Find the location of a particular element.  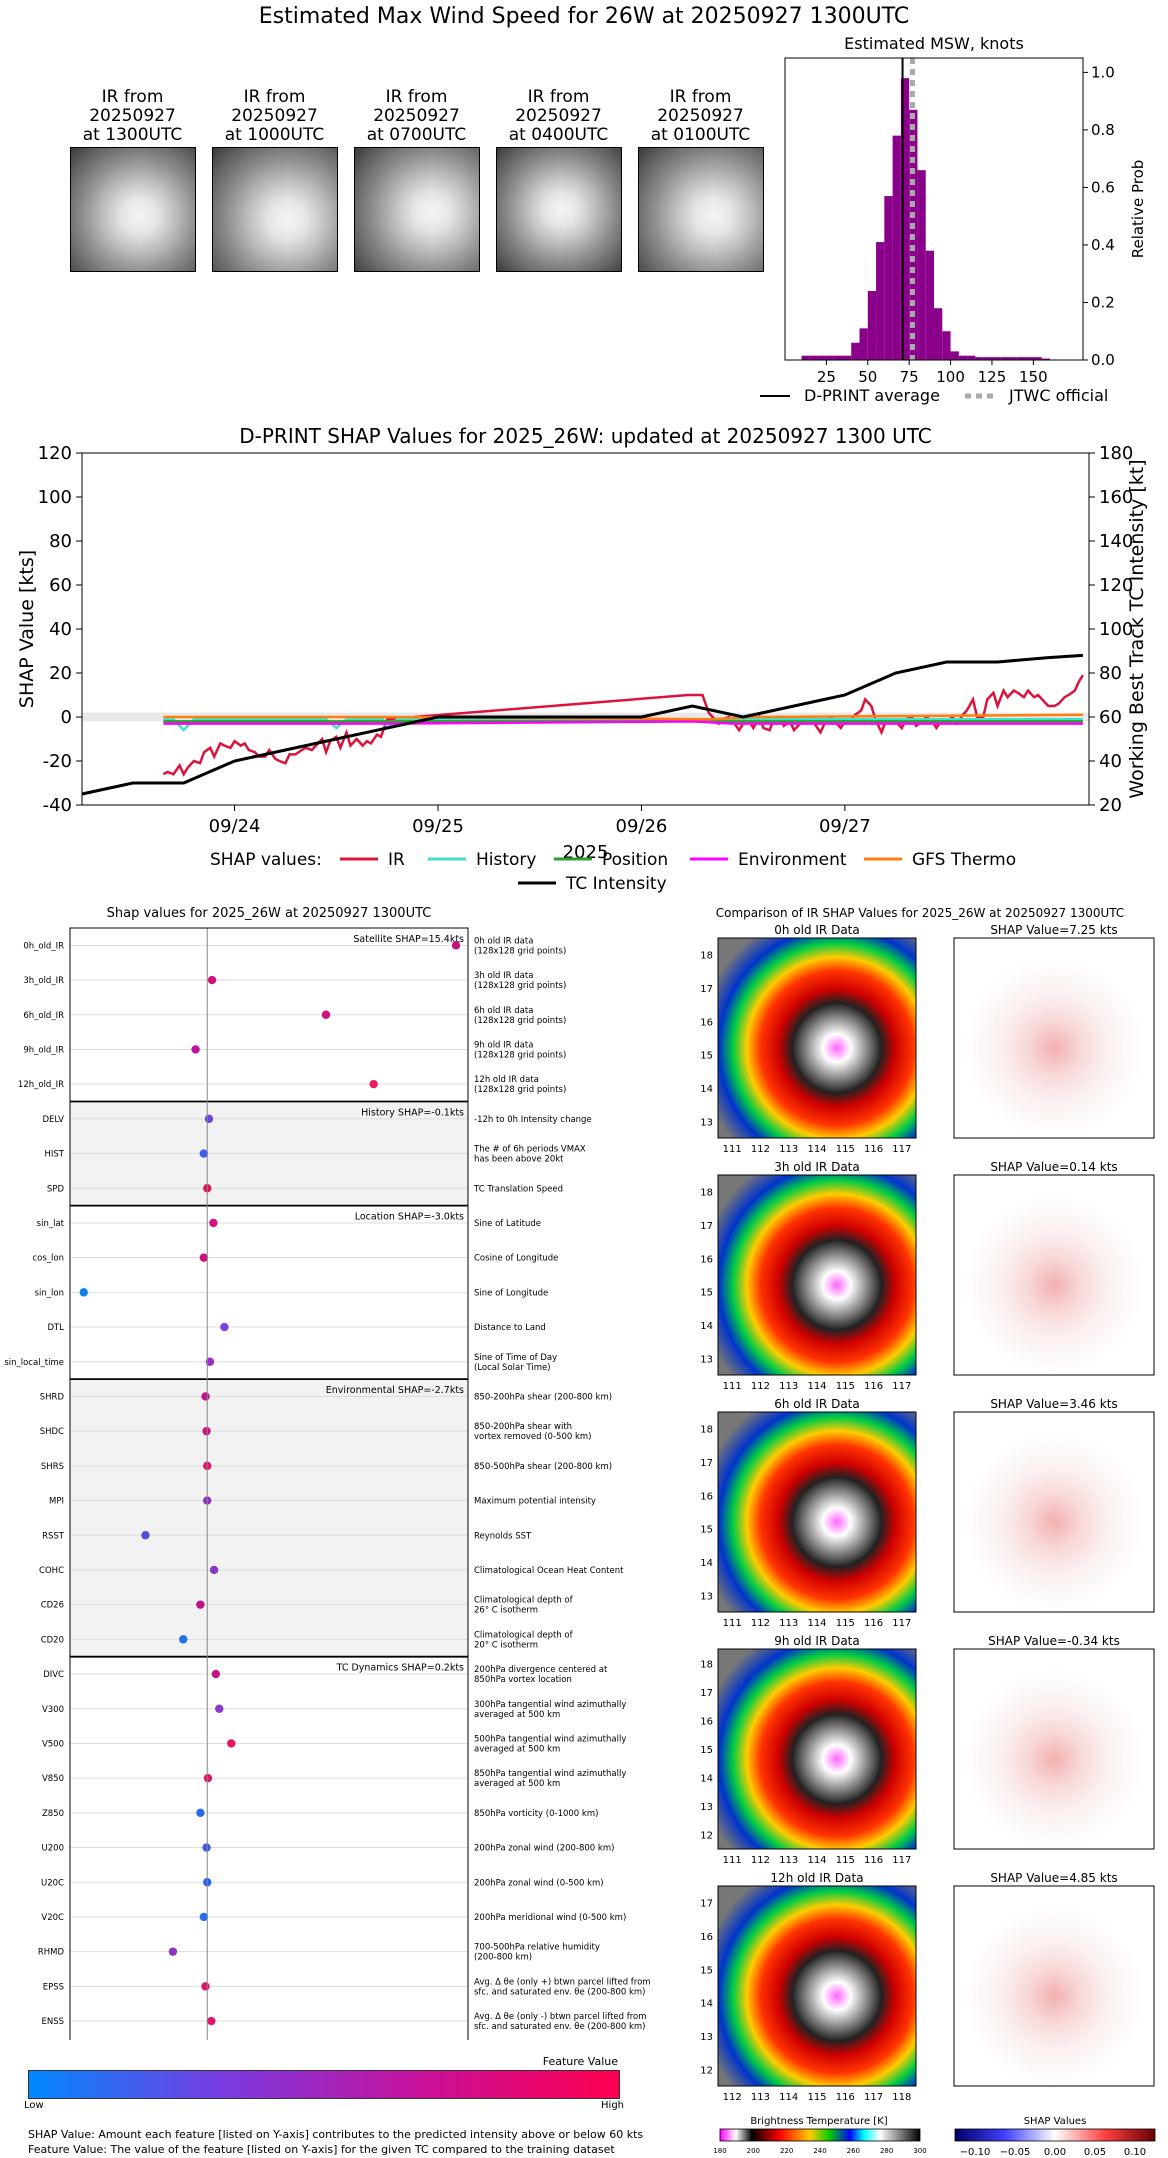

feature-description: Climatological depth of 20° C isotherm is located at coordinates (524, 1640).